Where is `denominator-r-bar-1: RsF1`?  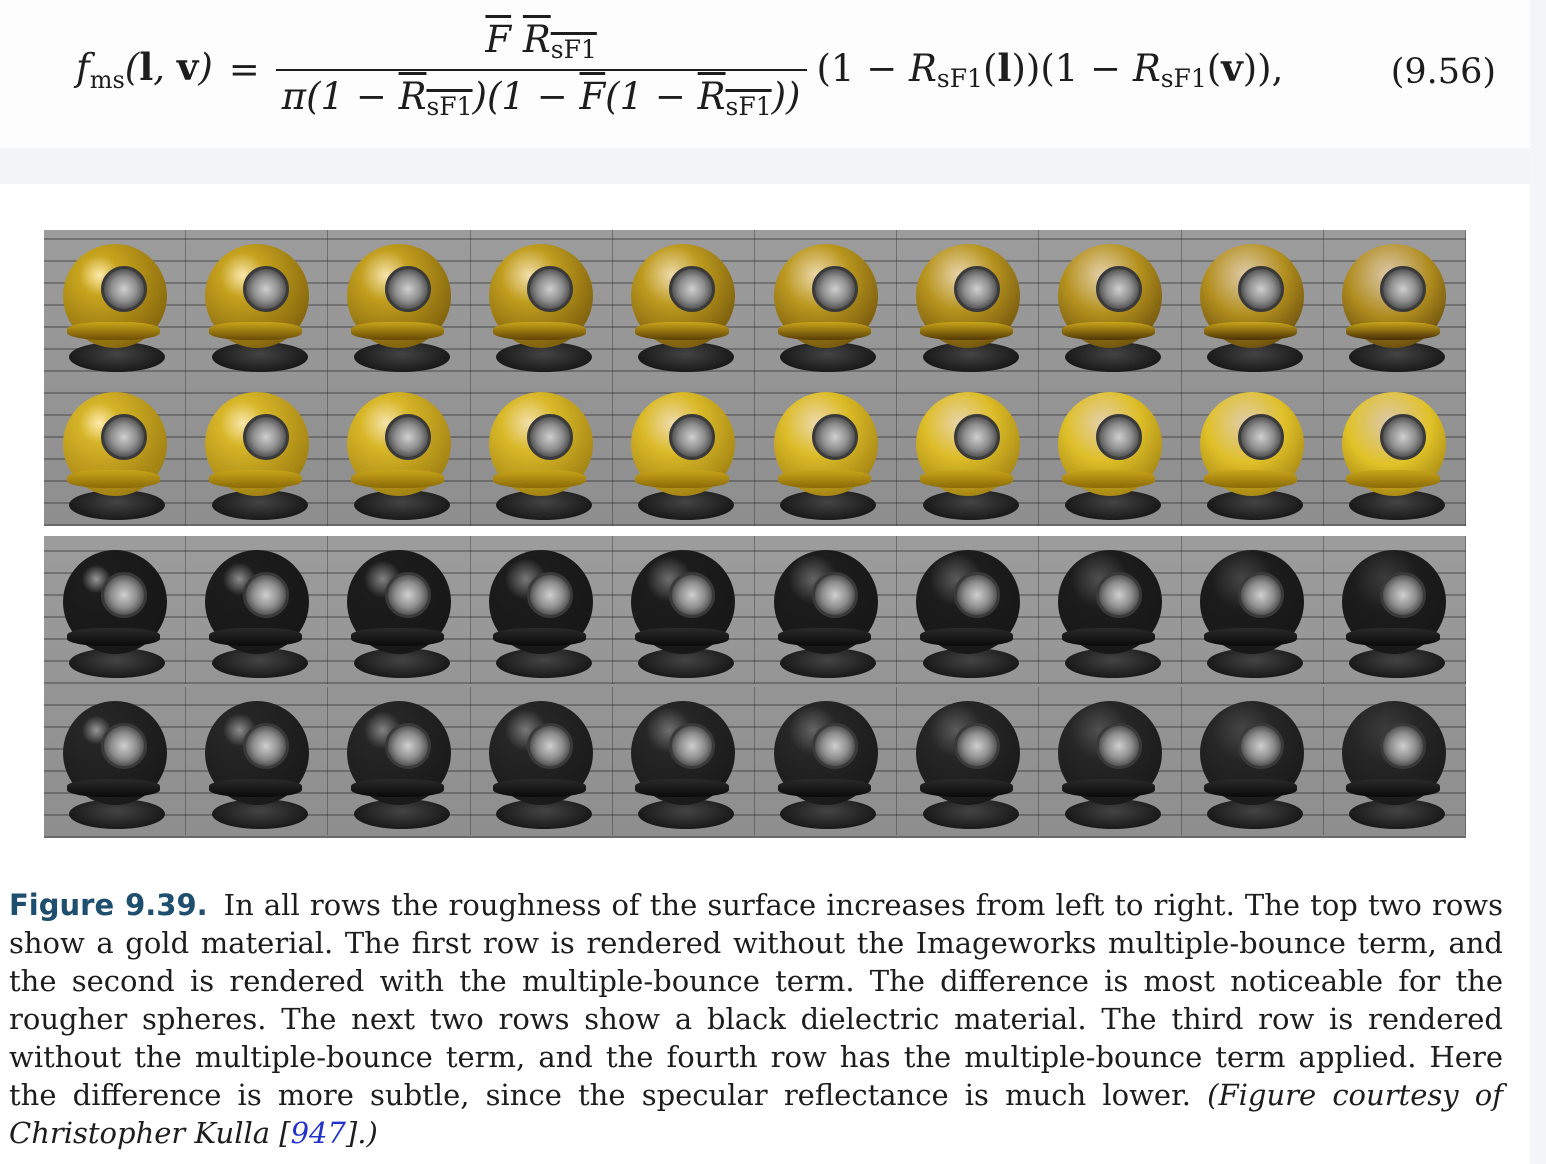
denominator-r-bar-1: RsF1 is located at coordinates (435, 98).